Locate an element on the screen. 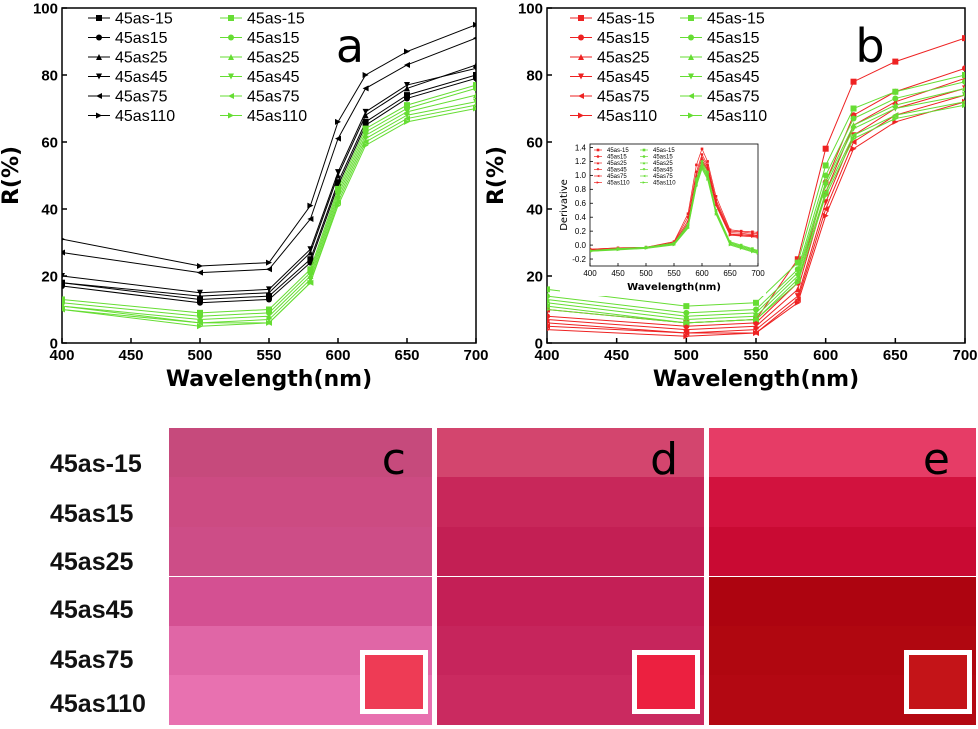 The image size is (978, 729). y-tick-label: 80 is located at coordinates (534, 75).